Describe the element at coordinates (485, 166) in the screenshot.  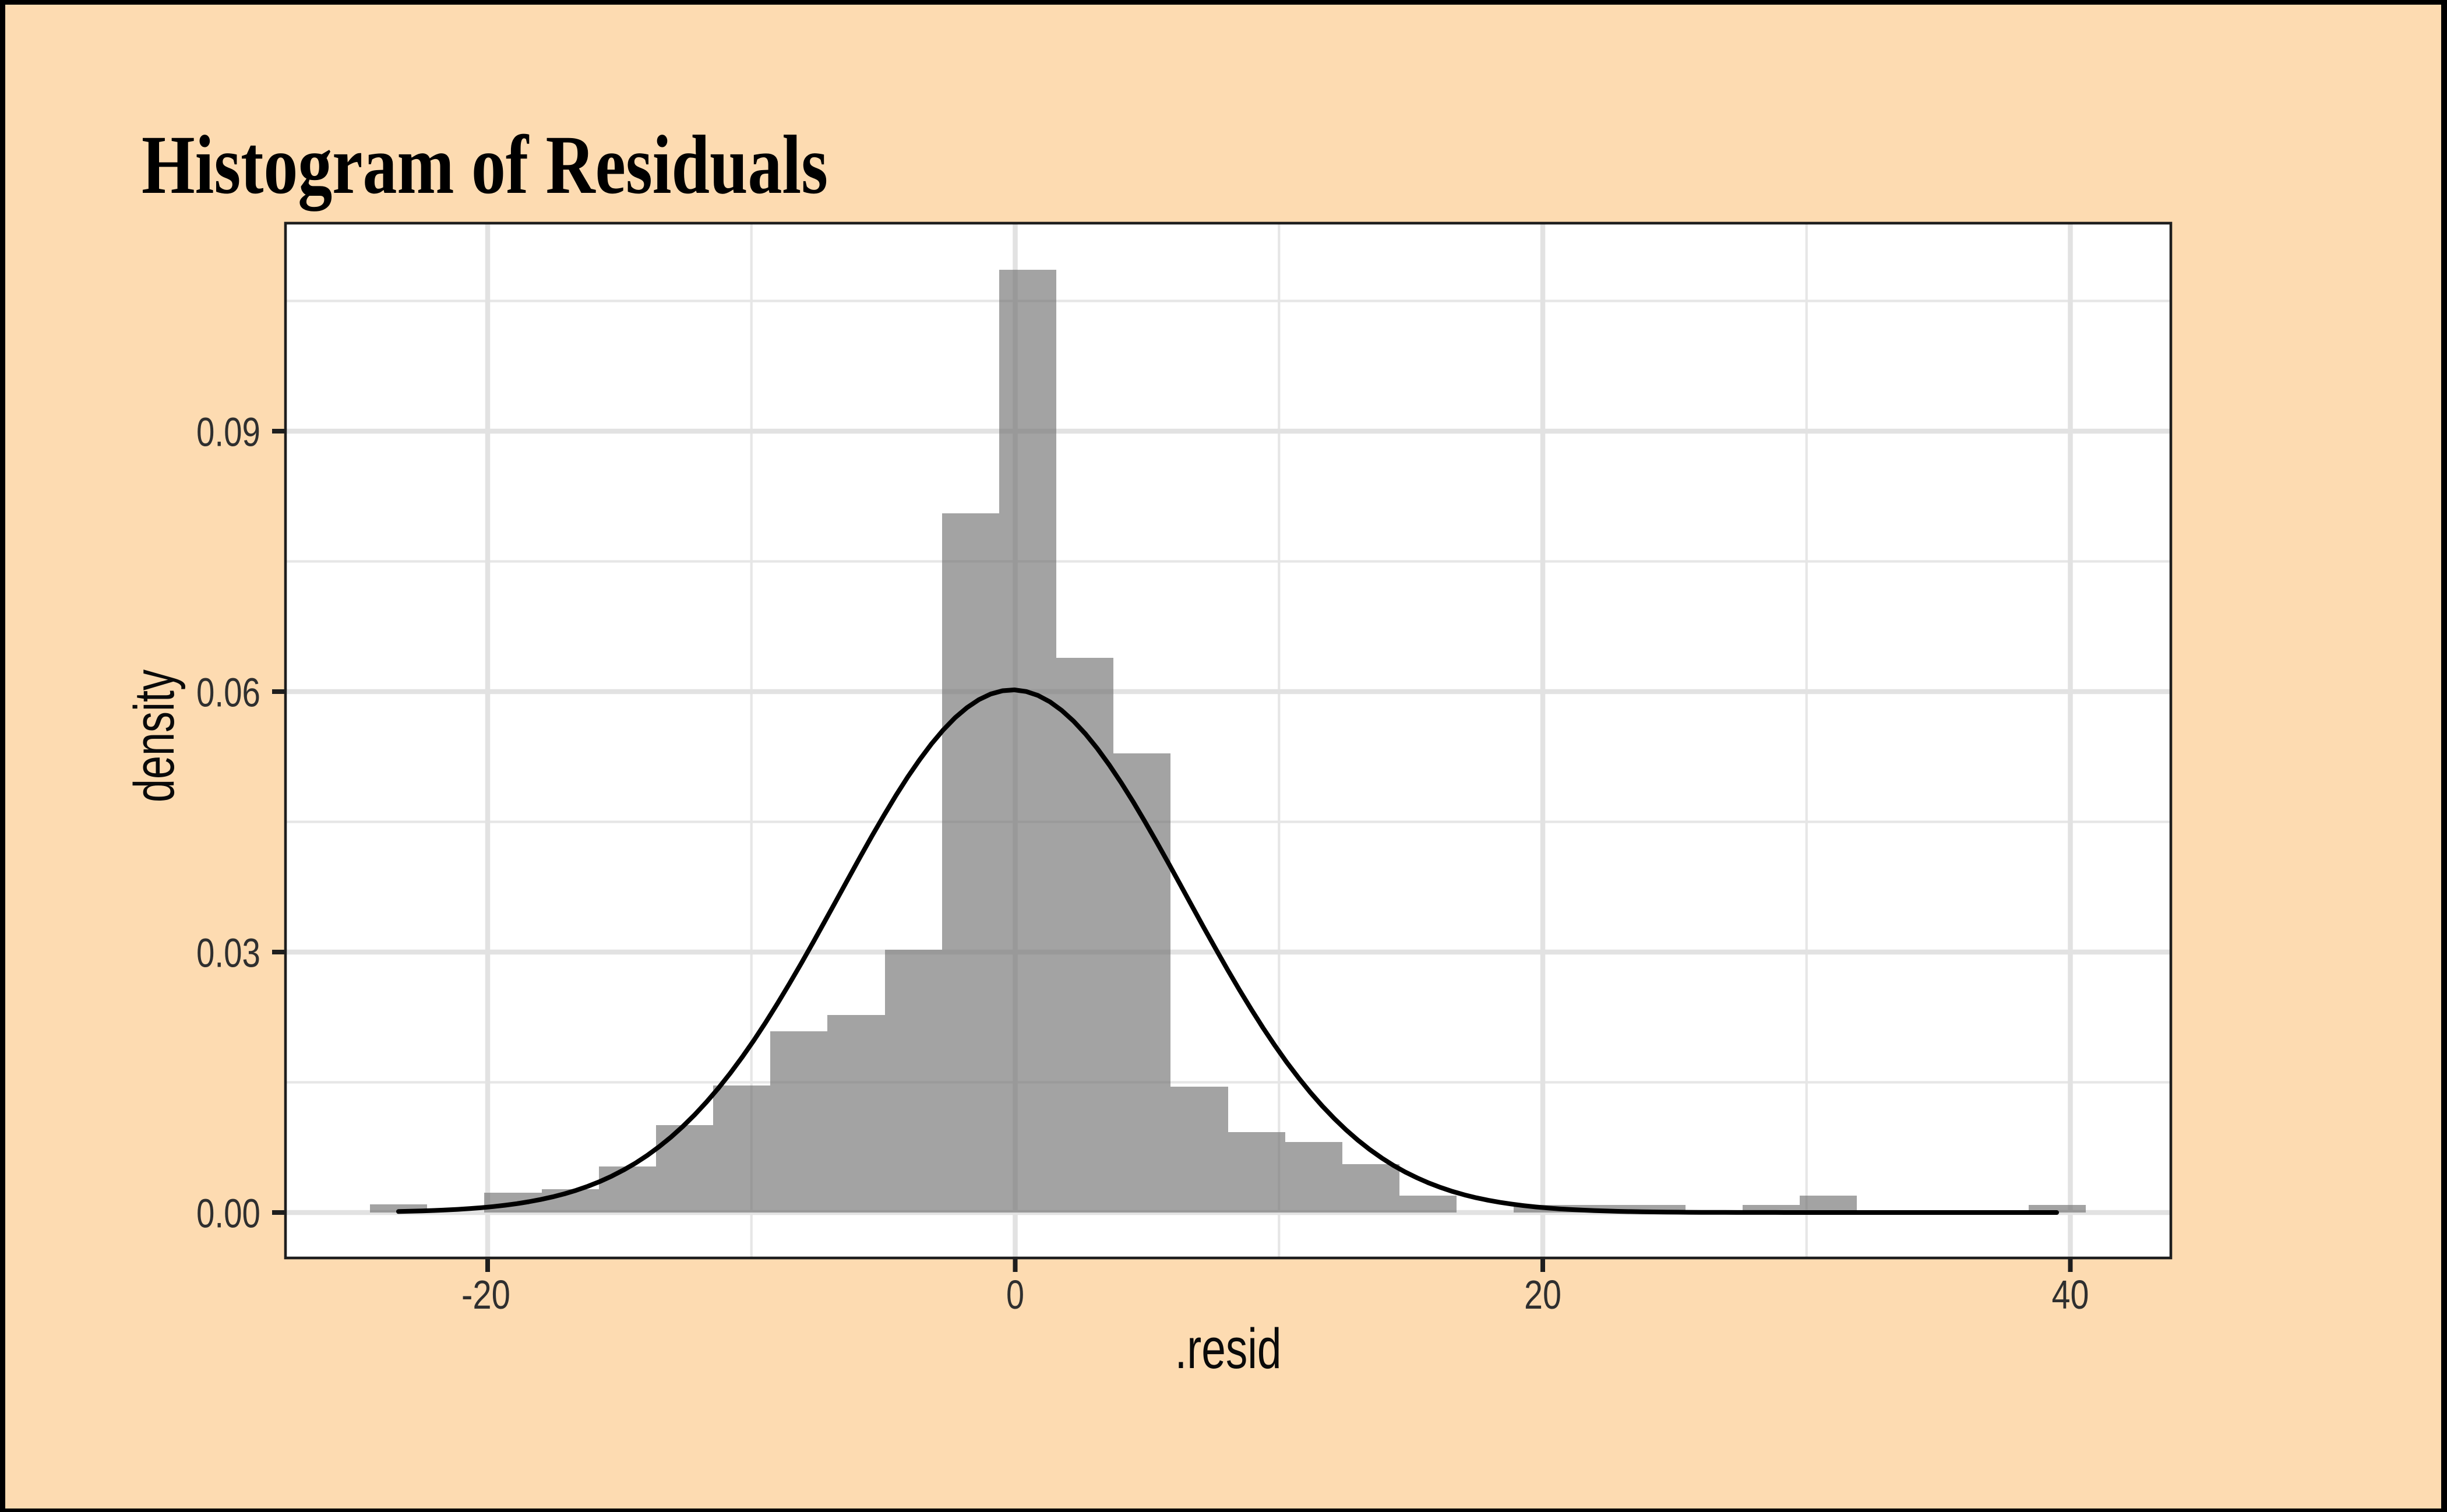
I see `svg-text: Histogram of Residuals` at that location.